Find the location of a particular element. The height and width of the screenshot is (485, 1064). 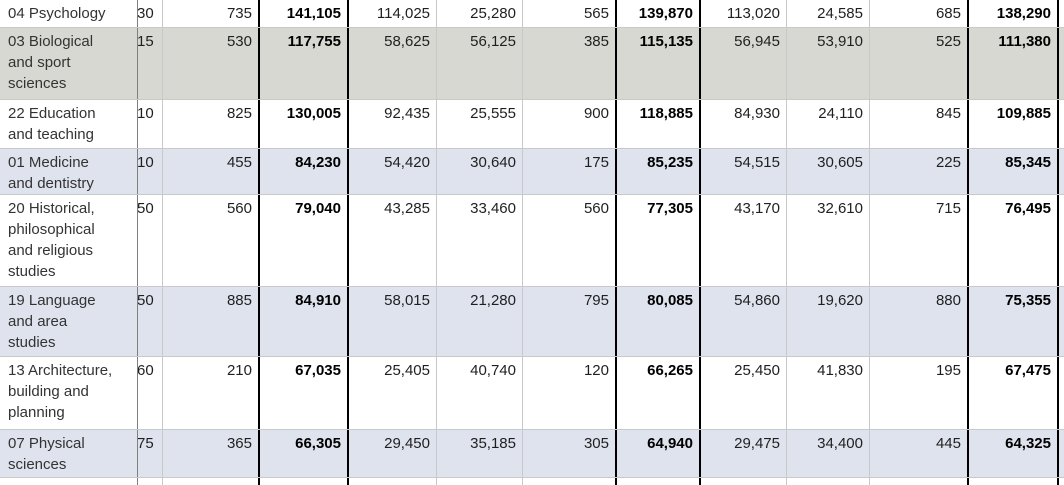

value-cell: 54,515 is located at coordinates (744, 171).